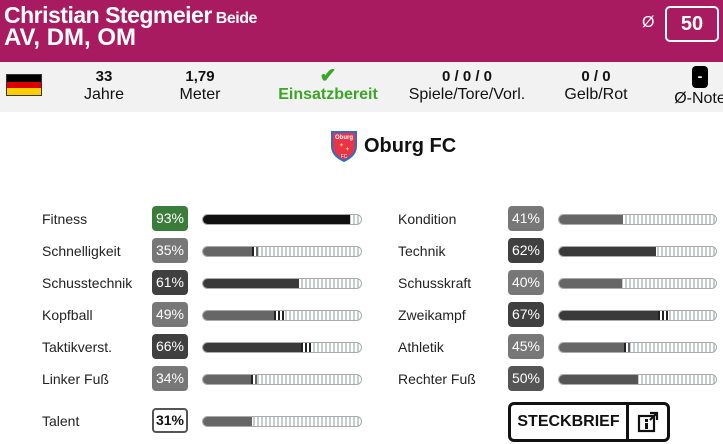 The width and height of the screenshot is (723, 444). Describe the element at coordinates (437, 379) in the screenshot. I see `attribute-label: Rechter Fuß` at that location.